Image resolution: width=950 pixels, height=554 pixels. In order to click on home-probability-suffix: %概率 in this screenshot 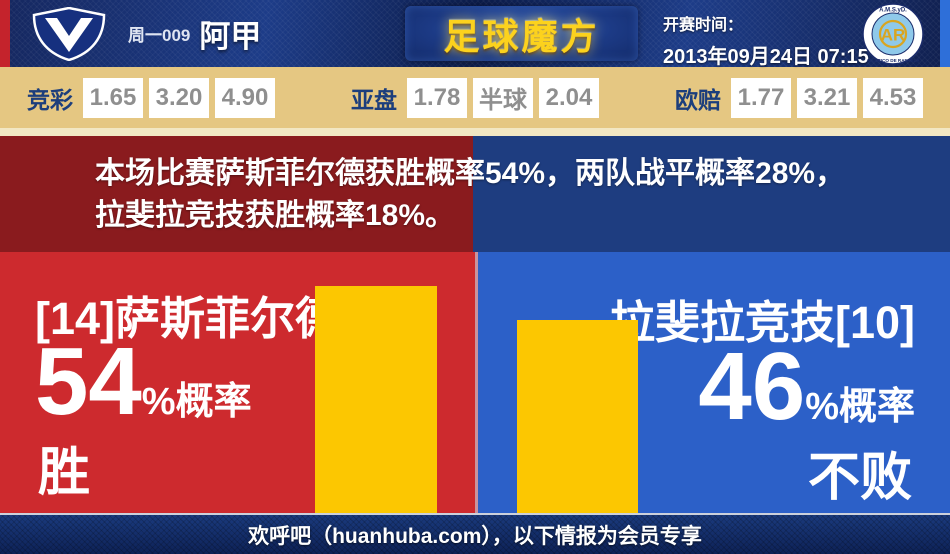, I will do `click(196, 402)`.